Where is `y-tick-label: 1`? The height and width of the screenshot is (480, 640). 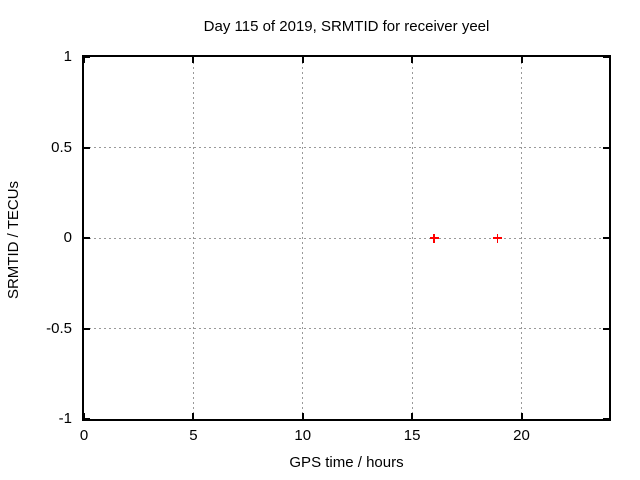
y-tick-label: 1 is located at coordinates (67, 56).